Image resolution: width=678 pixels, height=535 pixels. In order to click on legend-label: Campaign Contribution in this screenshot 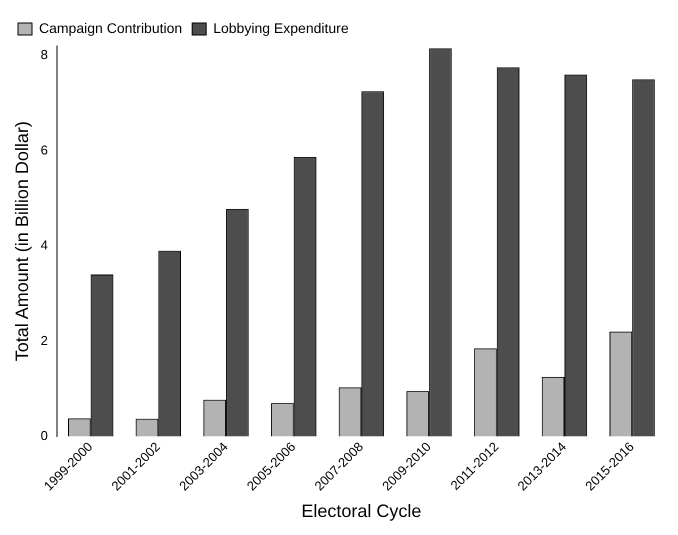, I will do `click(110, 28)`.